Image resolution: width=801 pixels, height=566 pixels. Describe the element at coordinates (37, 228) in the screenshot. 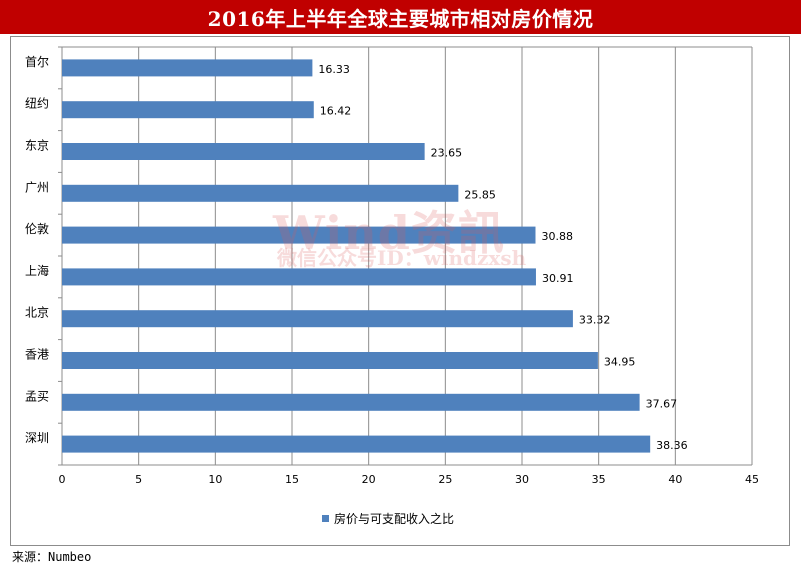

I see `category-label: 伦敦` at that location.